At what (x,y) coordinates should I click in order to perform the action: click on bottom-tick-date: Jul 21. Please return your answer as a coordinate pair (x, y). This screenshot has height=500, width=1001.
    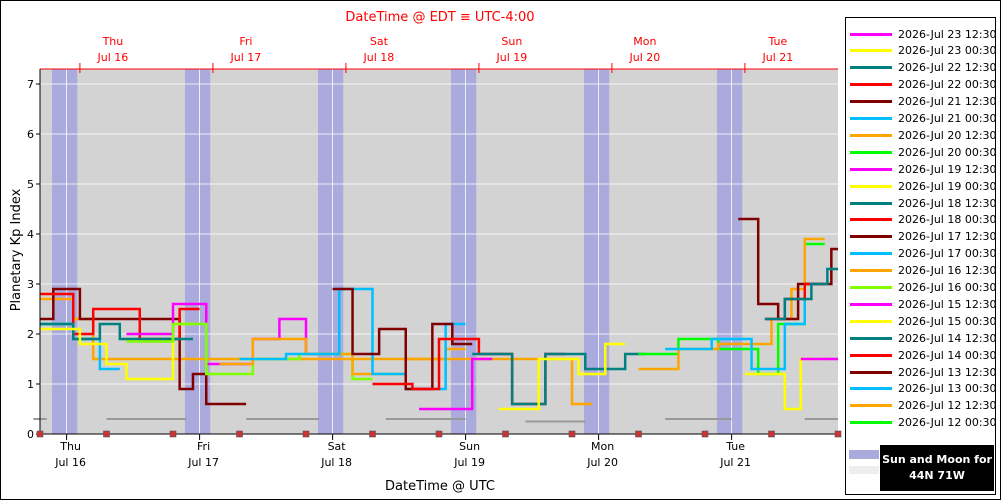
    Looking at the image, I should click on (735, 462).